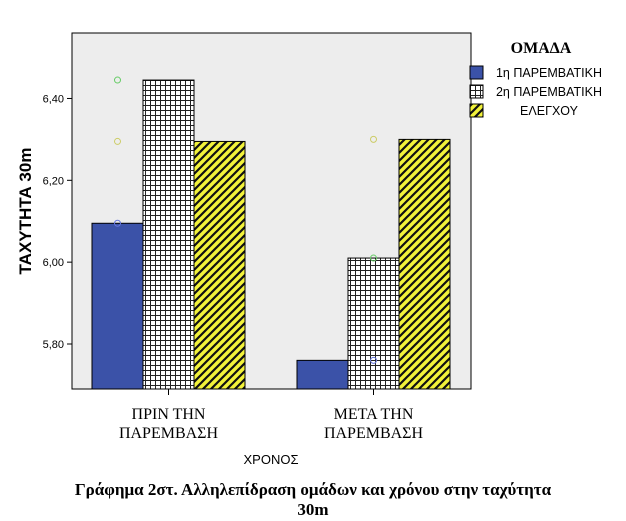 This screenshot has height=521, width=626. What do you see at coordinates (271, 415) in the screenshot?
I see `x-axis: ΠΡΙΝ ΤΗΝ ΠΑΡΕΜΒΑΣΗ ΜΕΤΑ ΤΗΝ ΠΑΡΕΜΒΑΣΗ` at bounding box center [271, 415].